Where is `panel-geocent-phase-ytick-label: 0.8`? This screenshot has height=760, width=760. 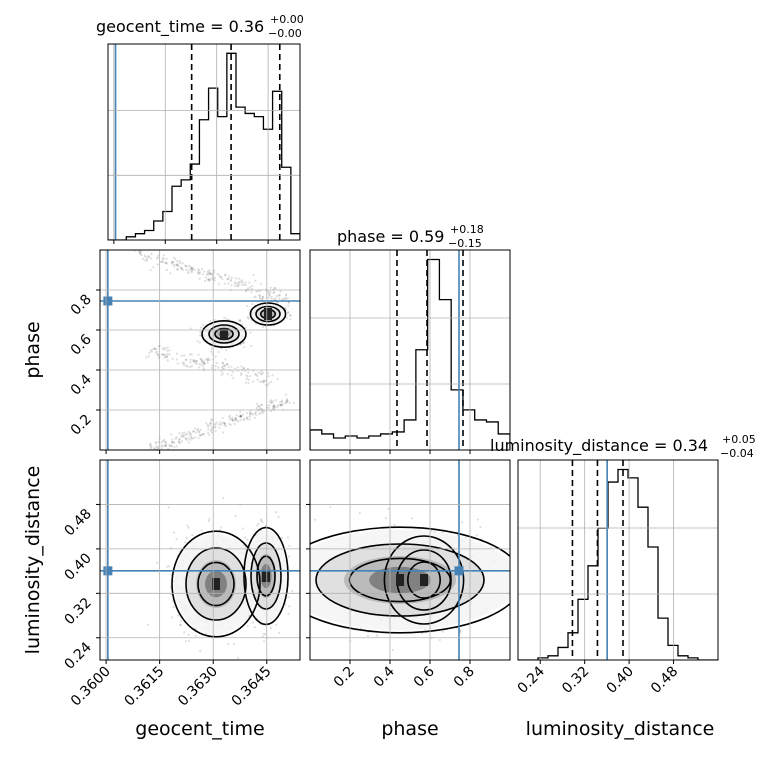 panel-geocent-phase-ytick-label: 0.8 is located at coordinates (81, 305).